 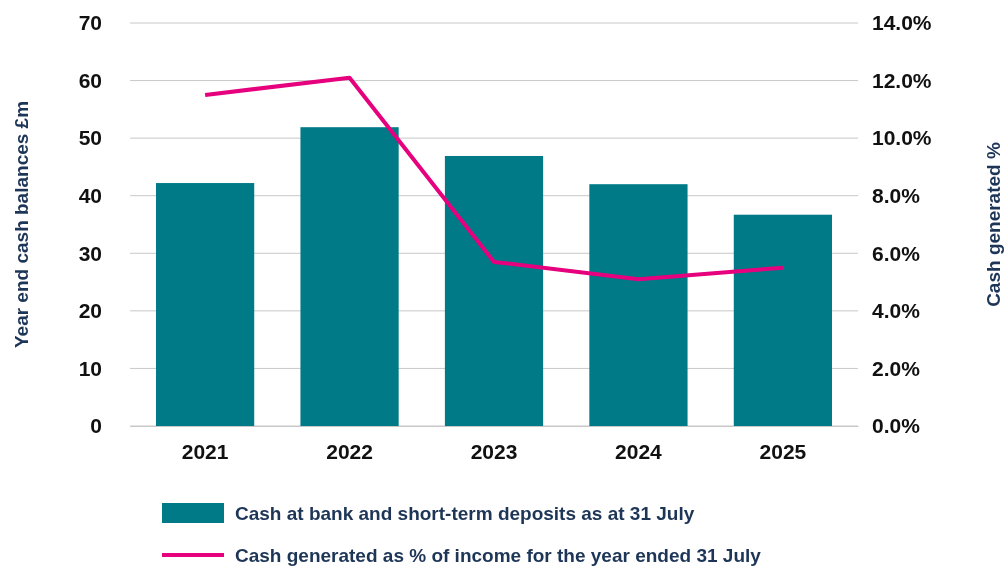 What do you see at coordinates (783, 451) in the screenshot?
I see `x-tick-label: 2025` at bounding box center [783, 451].